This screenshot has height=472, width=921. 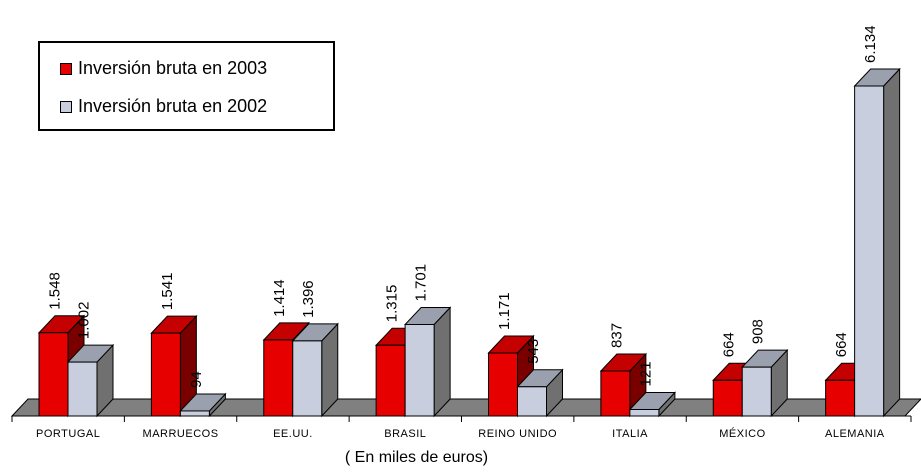 I want to click on data-label: 543, so click(x=533, y=351).